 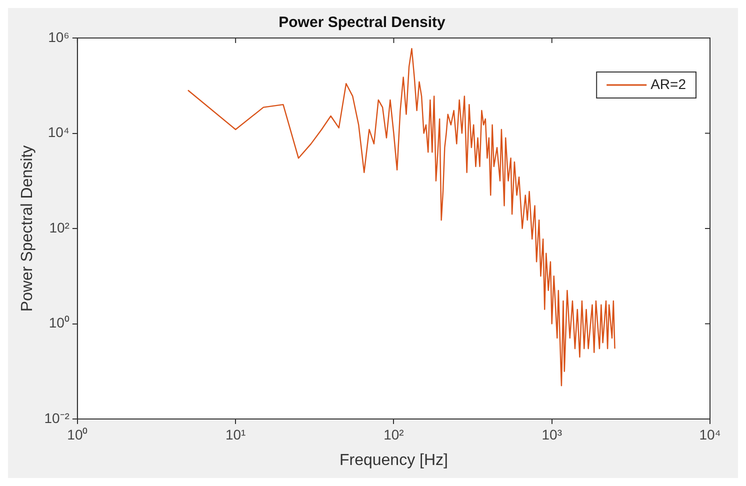 What do you see at coordinates (552, 434) in the screenshot?
I see `x-tick-label: 10³` at bounding box center [552, 434].